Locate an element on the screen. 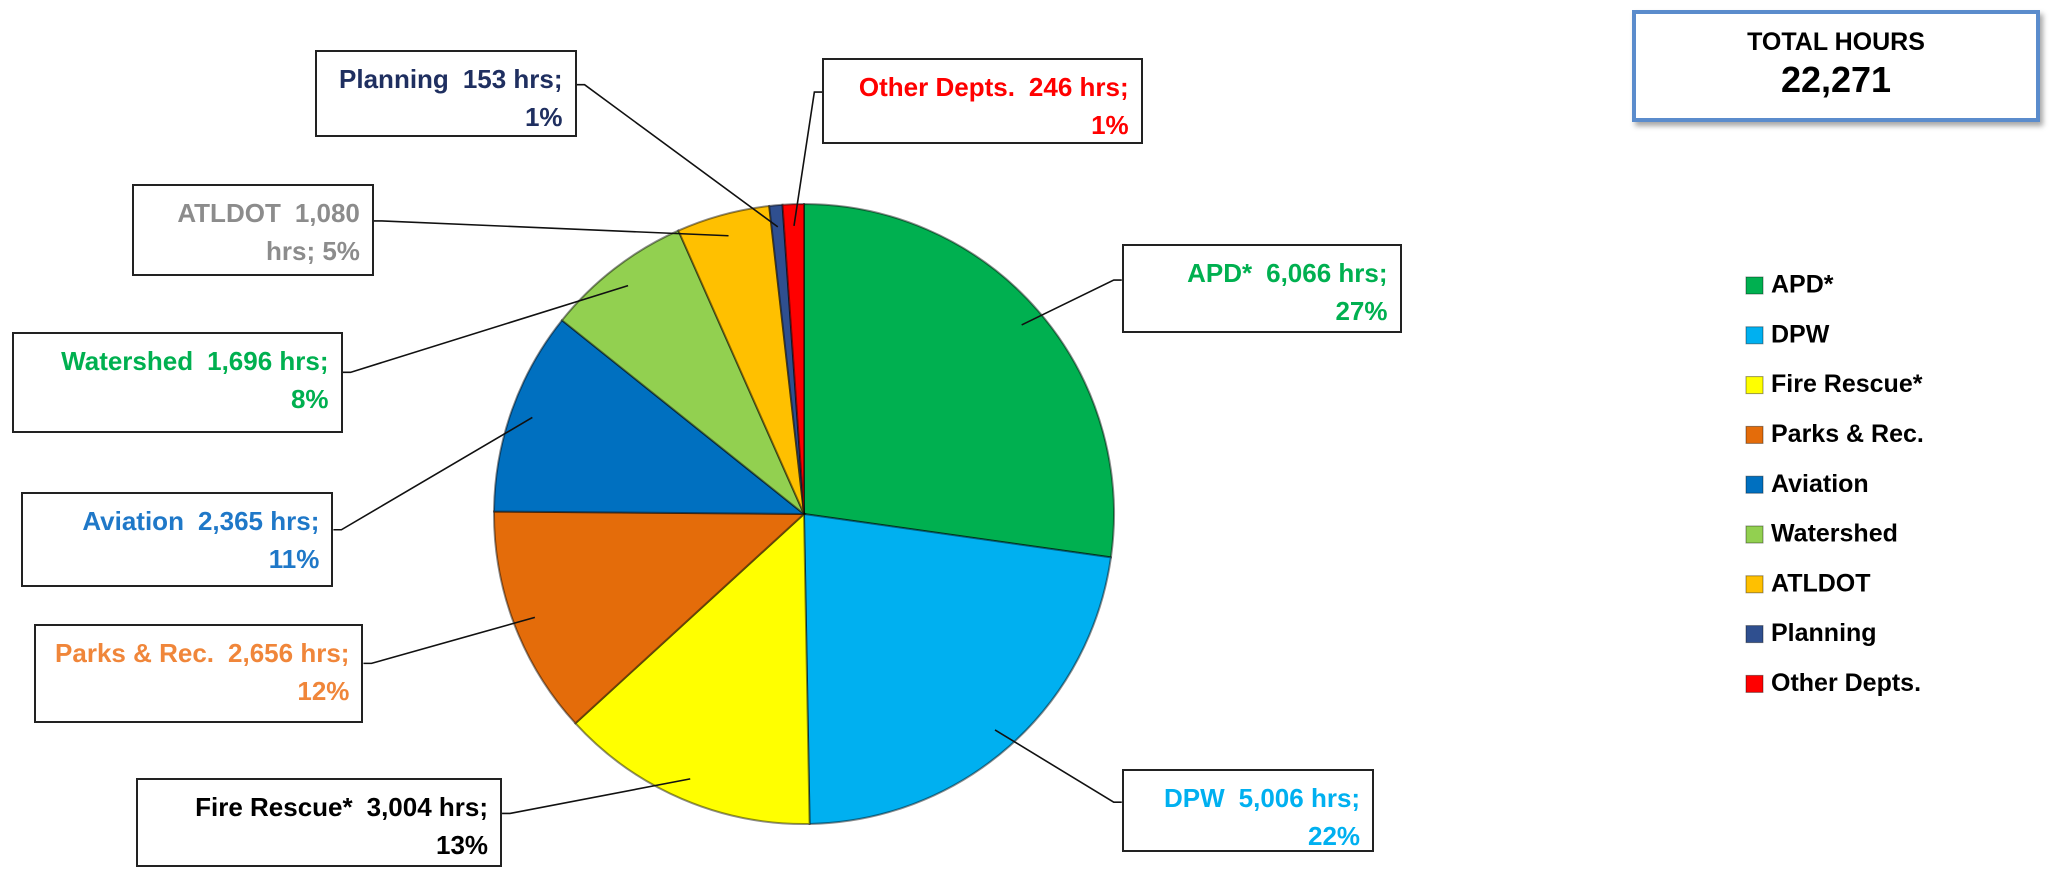  data-label-box: Other Depts. 246 hrs; 1% is located at coordinates (982, 100).